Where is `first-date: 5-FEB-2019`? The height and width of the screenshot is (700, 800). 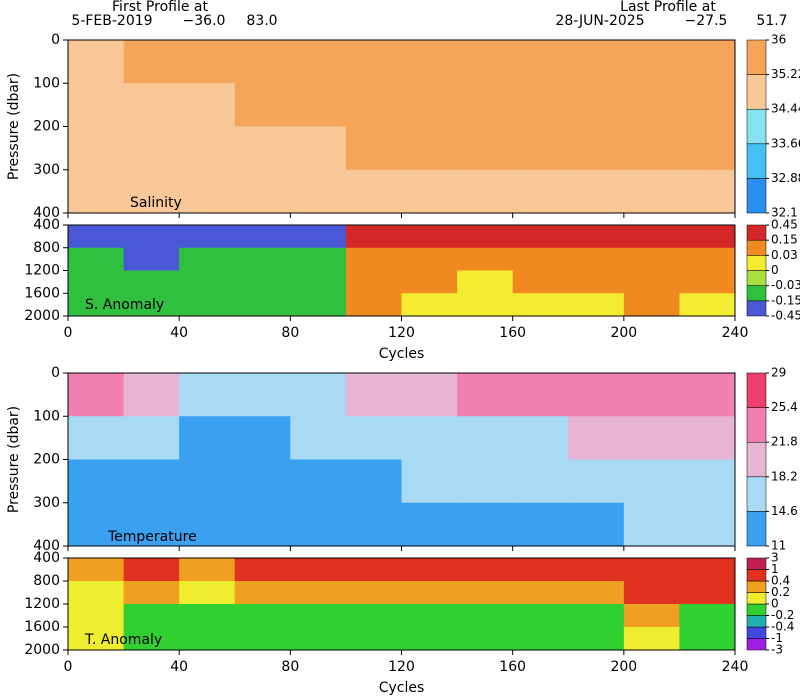
first-date: 5-FEB-2019 is located at coordinates (111, 21).